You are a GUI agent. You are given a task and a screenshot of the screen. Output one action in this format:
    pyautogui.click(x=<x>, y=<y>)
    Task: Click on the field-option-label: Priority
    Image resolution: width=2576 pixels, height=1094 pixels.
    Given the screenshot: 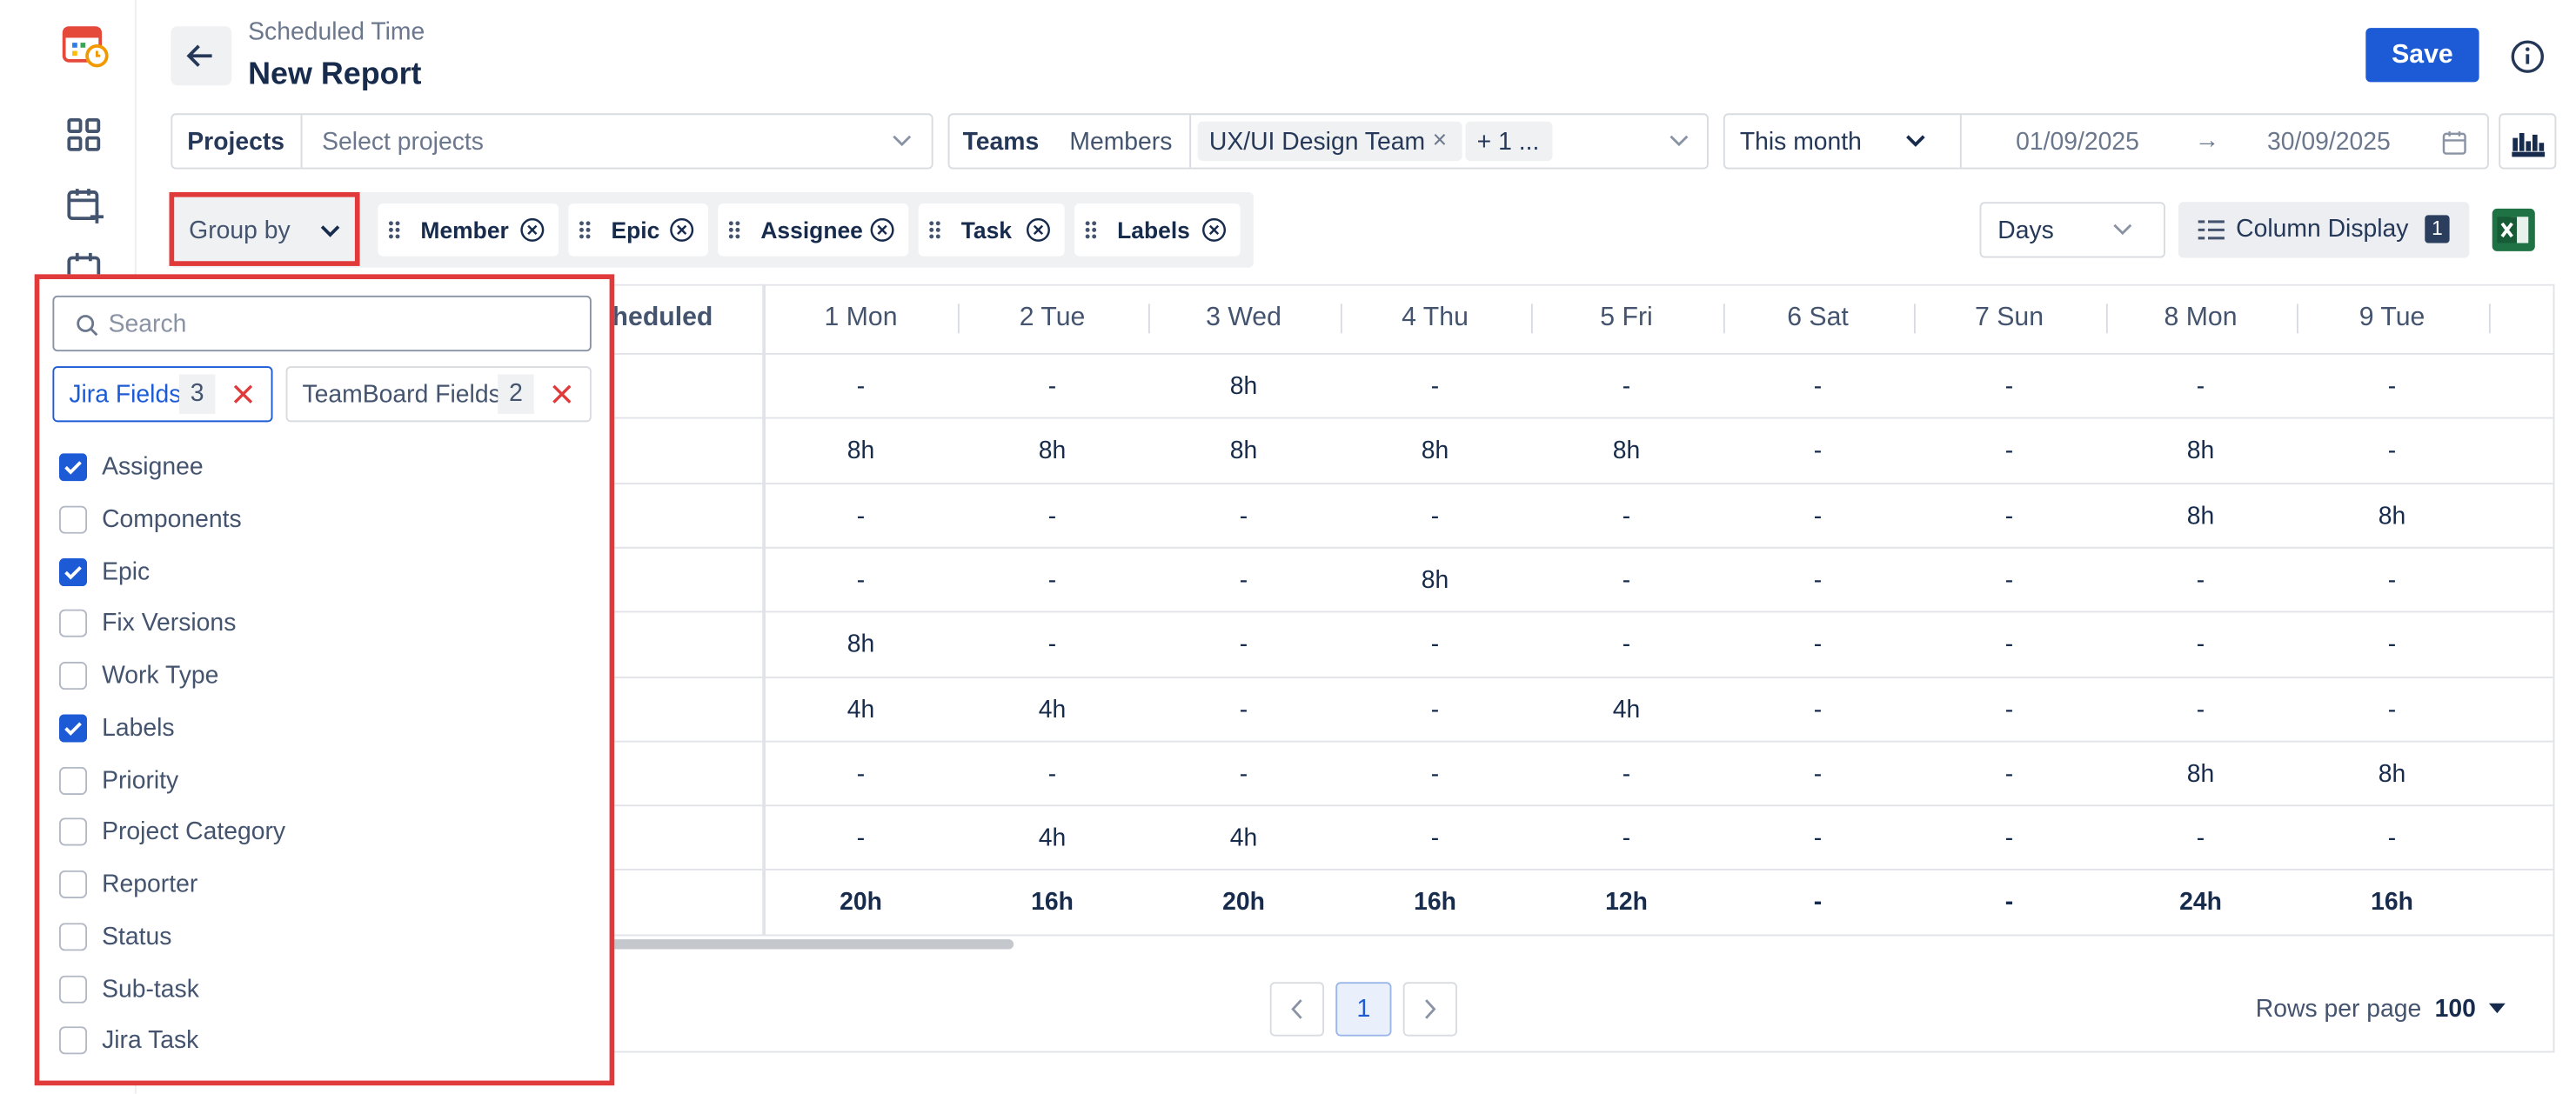 What is the action you would take?
    pyautogui.click(x=140, y=780)
    